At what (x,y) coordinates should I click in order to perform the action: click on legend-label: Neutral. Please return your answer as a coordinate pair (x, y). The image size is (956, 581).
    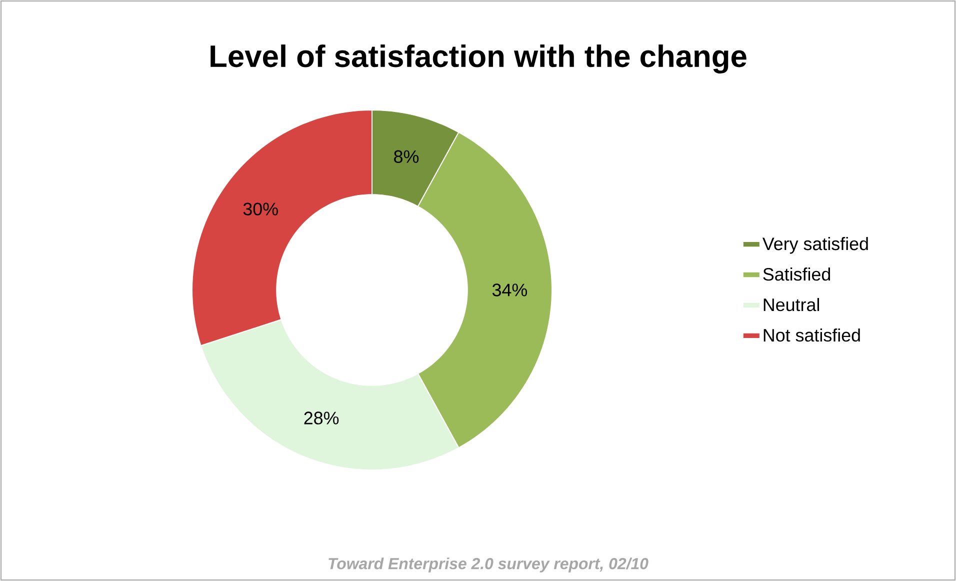
    Looking at the image, I should click on (791, 305).